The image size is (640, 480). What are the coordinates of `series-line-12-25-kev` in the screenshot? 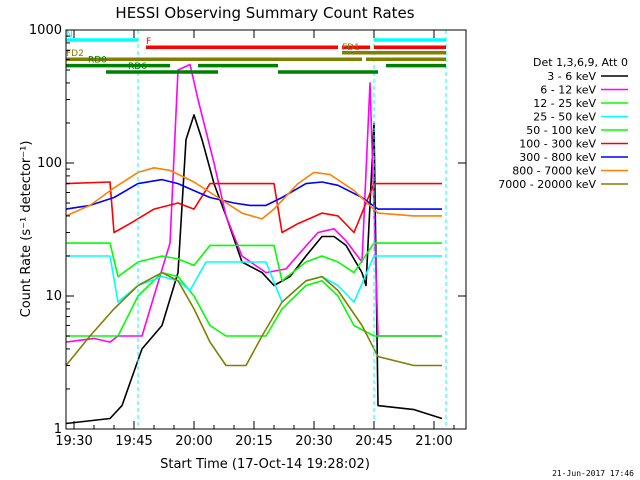 It's located at (254, 304).